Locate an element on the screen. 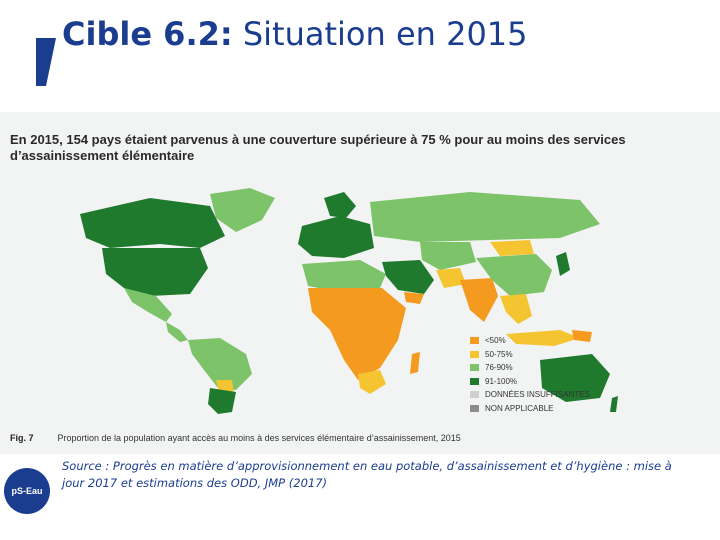  map-region-mexico is located at coordinates (148, 305).